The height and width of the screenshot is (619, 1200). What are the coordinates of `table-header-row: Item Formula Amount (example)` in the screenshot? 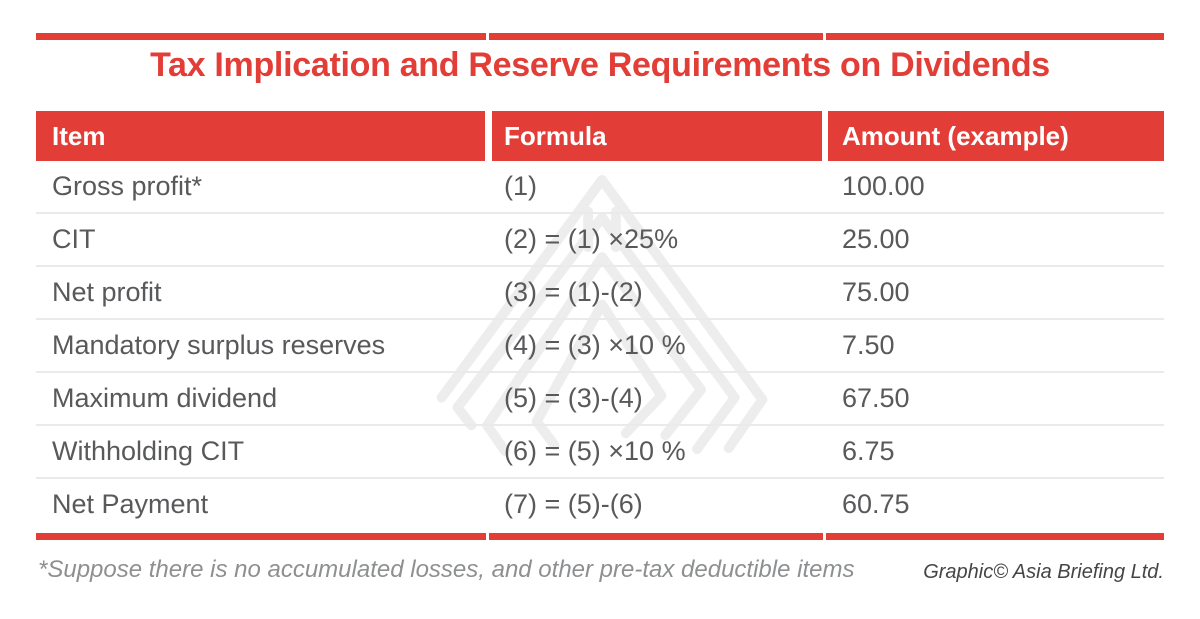 It's located at (600, 136).